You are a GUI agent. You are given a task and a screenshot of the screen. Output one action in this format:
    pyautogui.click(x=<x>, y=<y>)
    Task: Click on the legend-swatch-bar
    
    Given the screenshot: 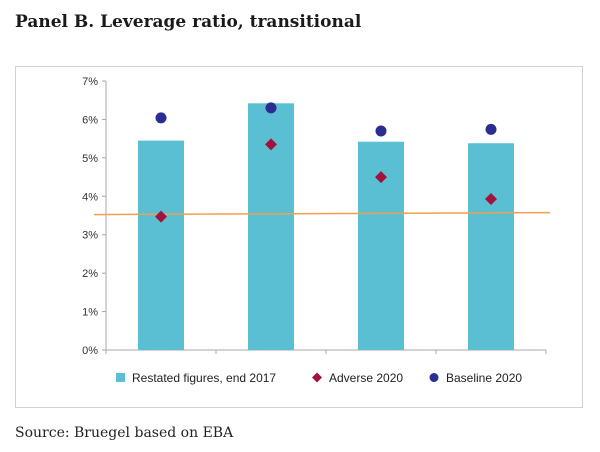 What is the action you would take?
    pyautogui.click(x=120, y=377)
    